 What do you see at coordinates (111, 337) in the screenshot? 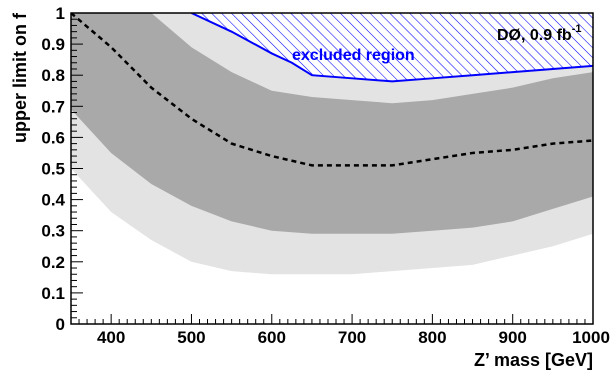
I see `x-tick-label: 400` at bounding box center [111, 337].